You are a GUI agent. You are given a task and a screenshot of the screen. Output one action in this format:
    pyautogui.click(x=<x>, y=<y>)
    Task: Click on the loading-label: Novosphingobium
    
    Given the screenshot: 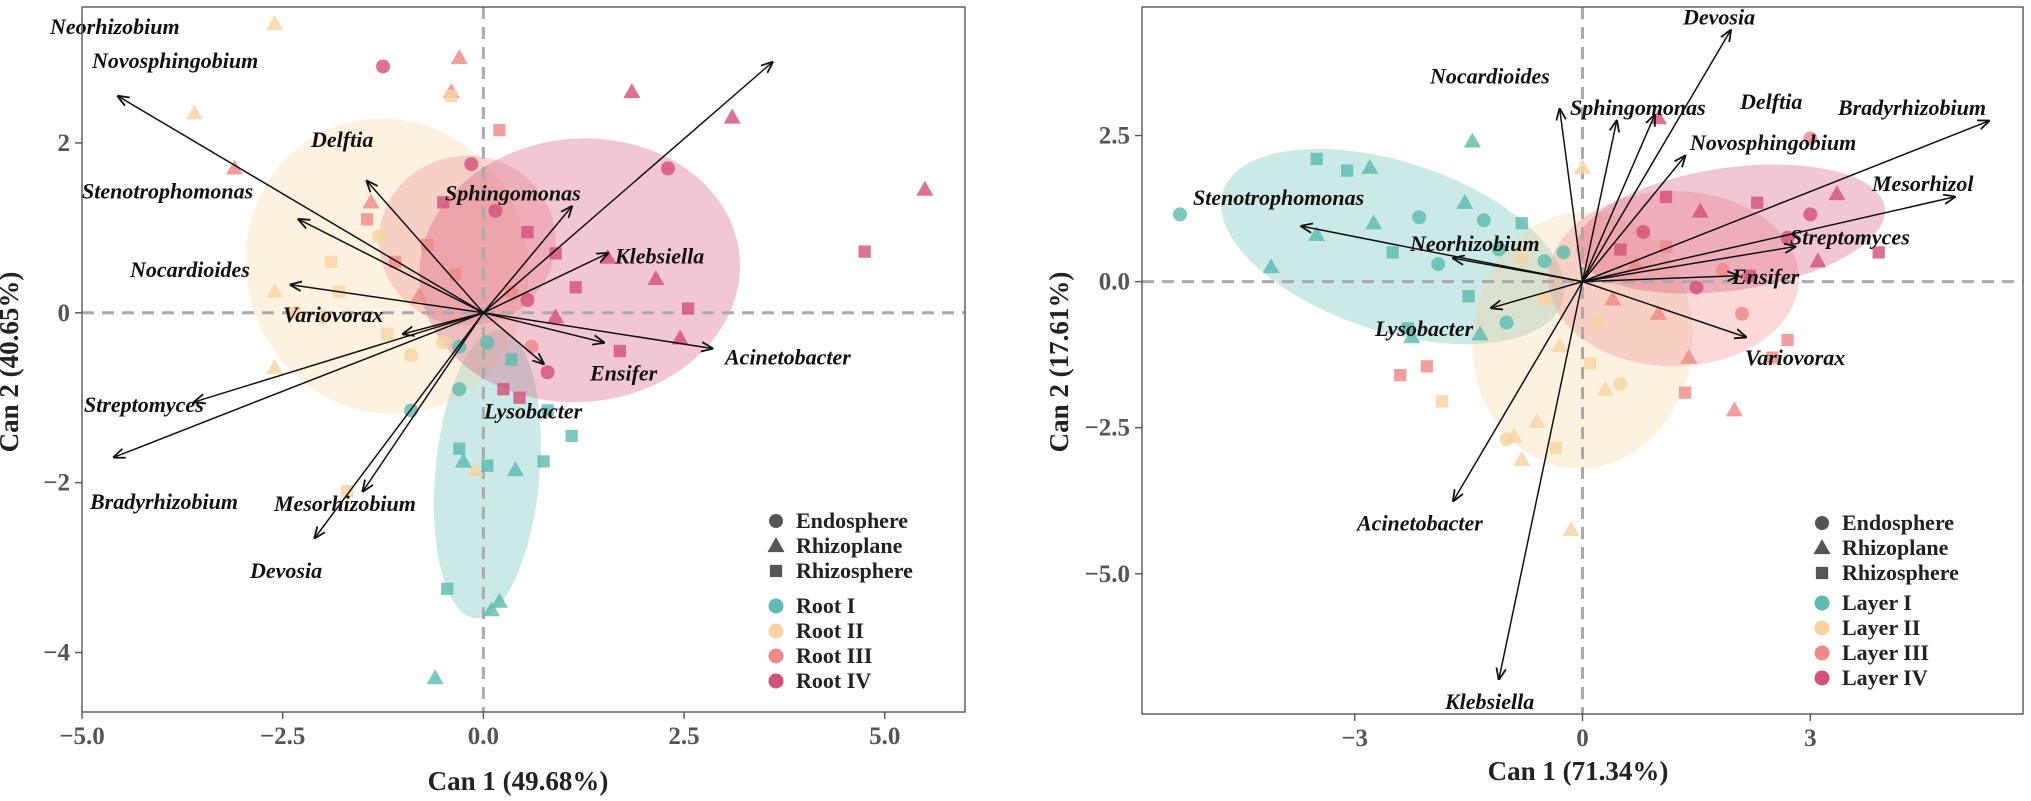 What is the action you would take?
    pyautogui.click(x=1772, y=142)
    